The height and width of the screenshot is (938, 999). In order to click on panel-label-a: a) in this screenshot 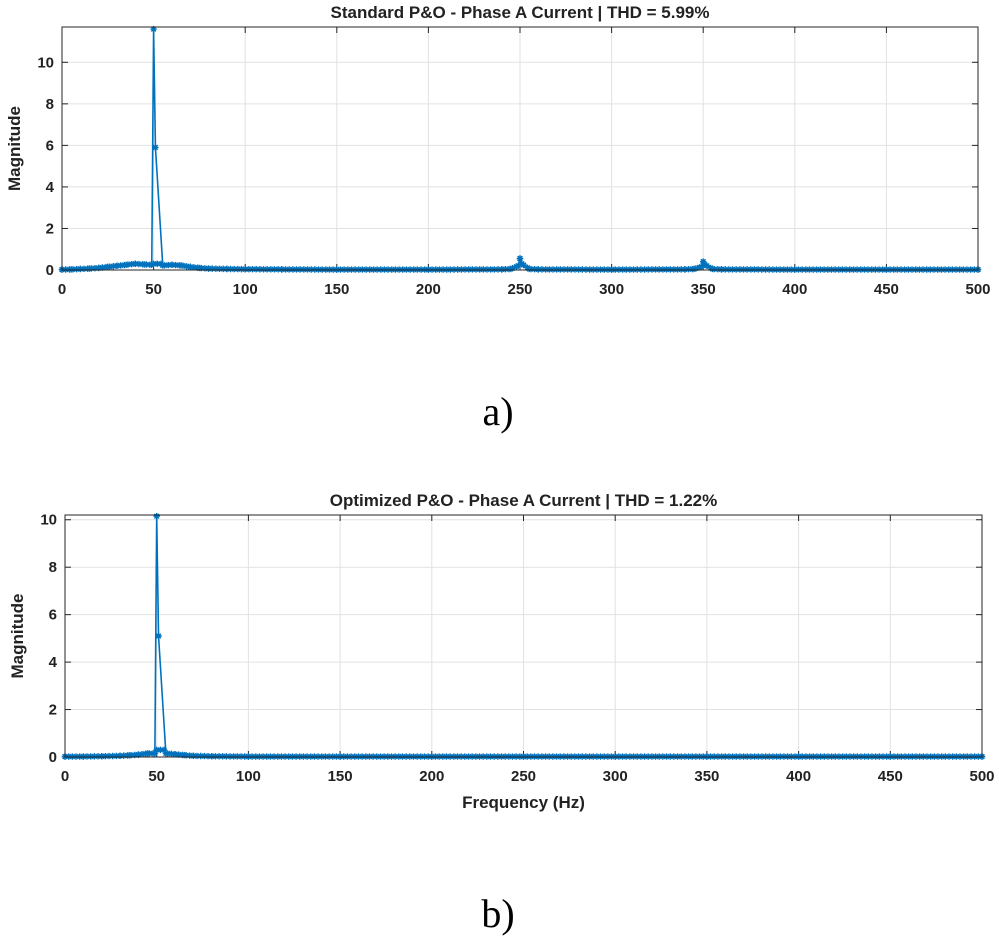, I will do `click(498, 411)`.